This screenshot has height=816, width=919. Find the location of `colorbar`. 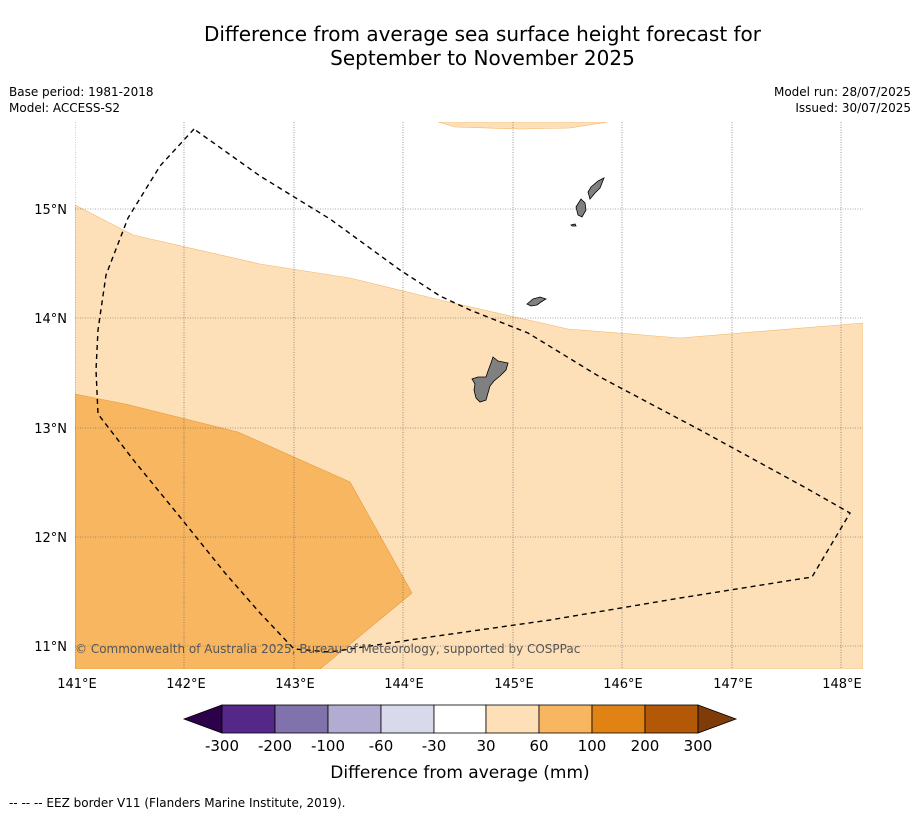

colorbar is located at coordinates (460, 719).